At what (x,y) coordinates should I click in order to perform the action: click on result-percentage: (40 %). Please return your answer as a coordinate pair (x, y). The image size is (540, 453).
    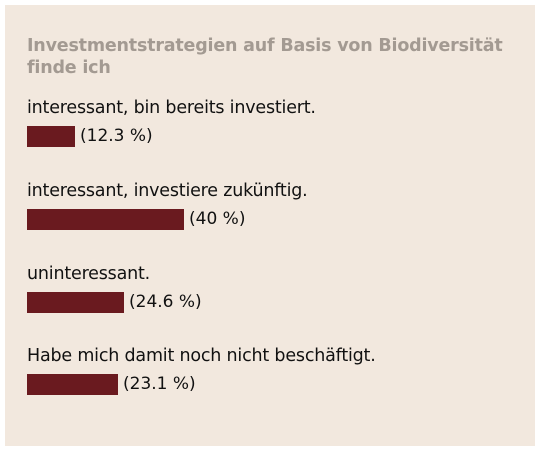
    Looking at the image, I should click on (217, 219).